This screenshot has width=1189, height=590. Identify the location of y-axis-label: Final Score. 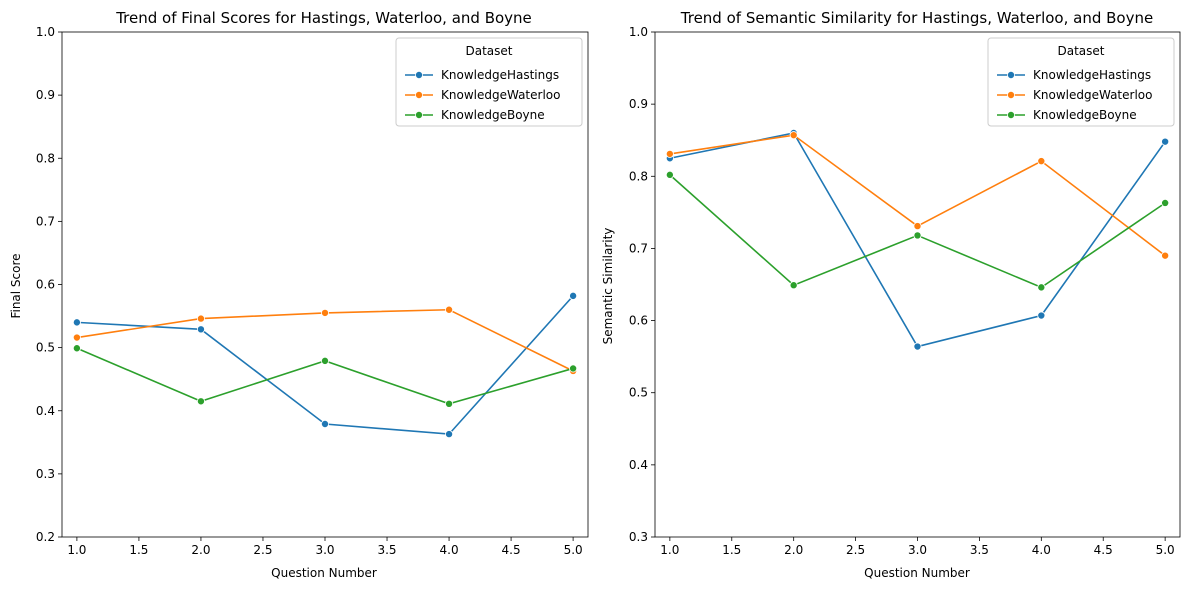
(16, 285).